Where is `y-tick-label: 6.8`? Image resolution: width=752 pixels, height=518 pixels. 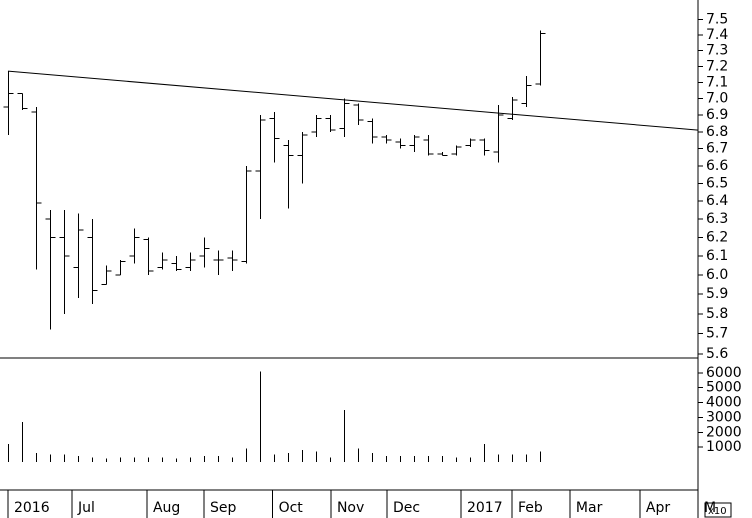 y-tick-label: 6.8 is located at coordinates (717, 132).